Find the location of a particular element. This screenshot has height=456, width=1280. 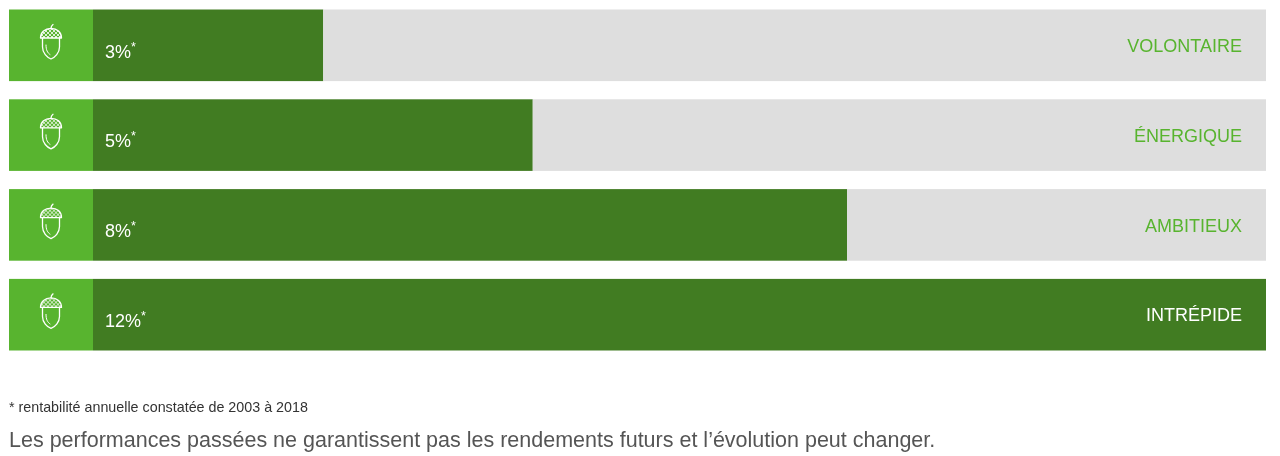

y-tick-label: INTRÉPIDE is located at coordinates (1193, 315).